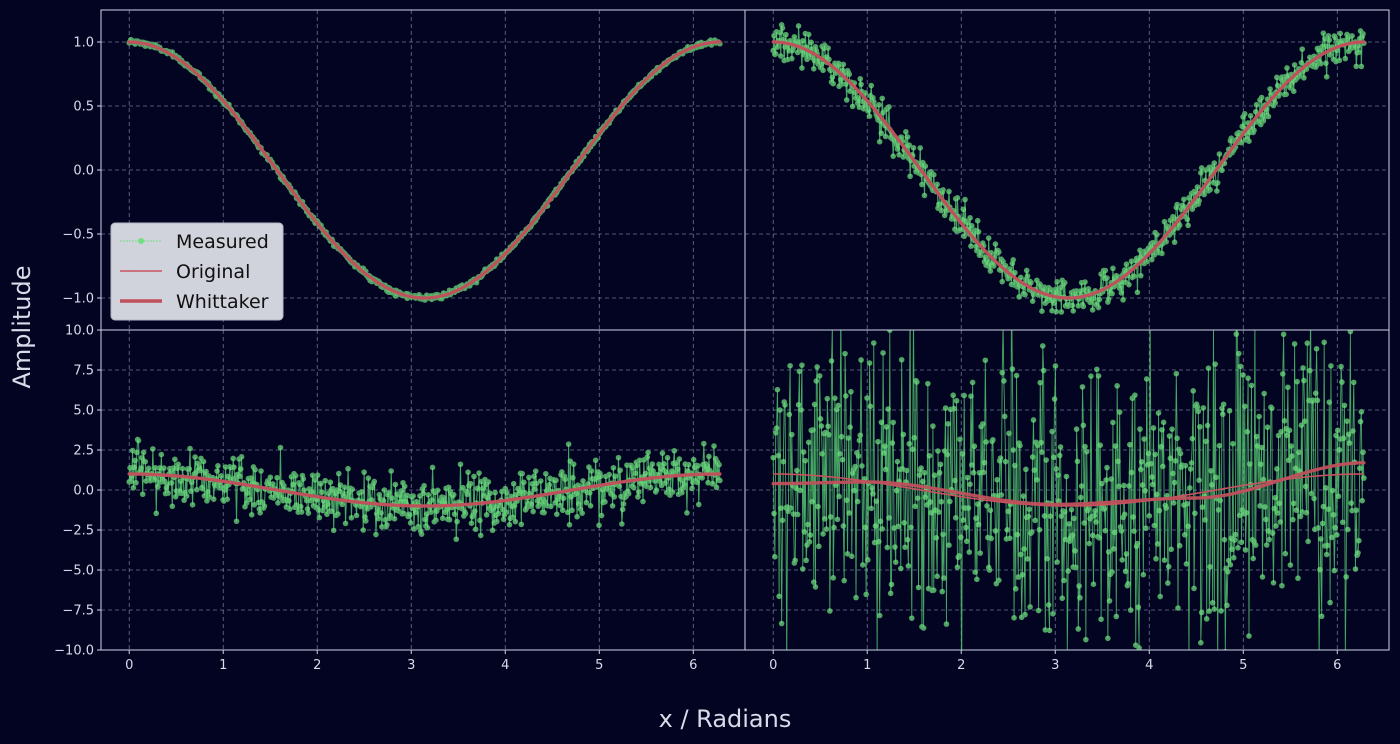 The width and height of the screenshot is (1400, 744). Describe the element at coordinates (599, 665) in the screenshot. I see `x-tick-label: 5` at that location.